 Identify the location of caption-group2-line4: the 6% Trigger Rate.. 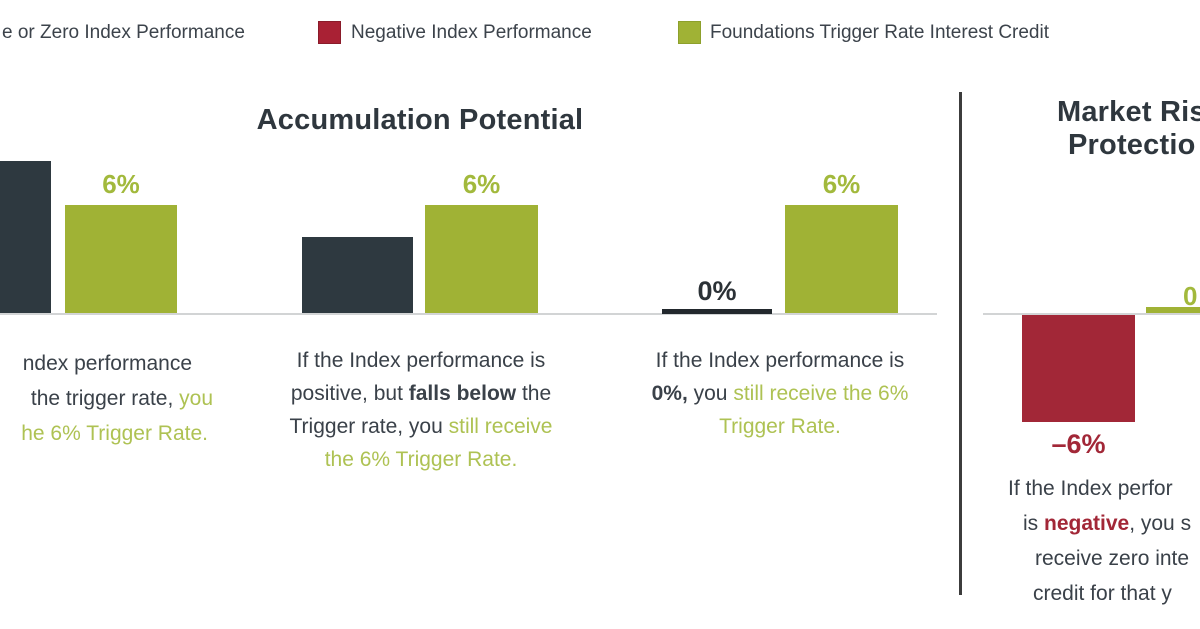
(421, 459).